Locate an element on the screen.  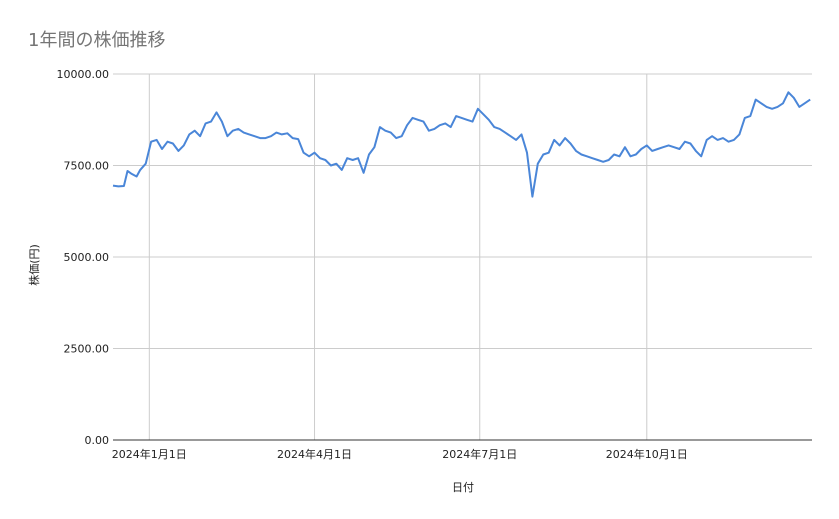
y-tick-label: 10000.00 is located at coordinates (83, 74).